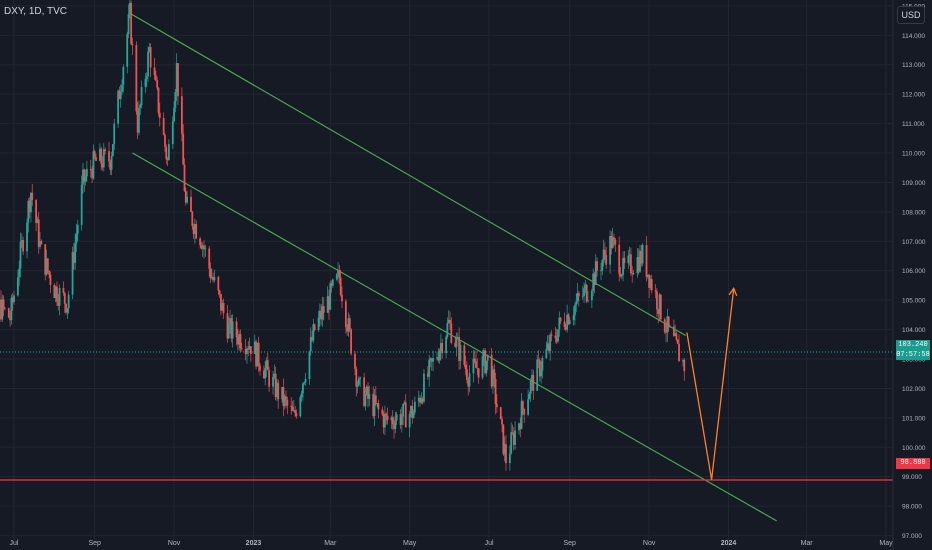 This screenshot has height=550, width=932. I want to click on x-tick-label: May, so click(410, 543).